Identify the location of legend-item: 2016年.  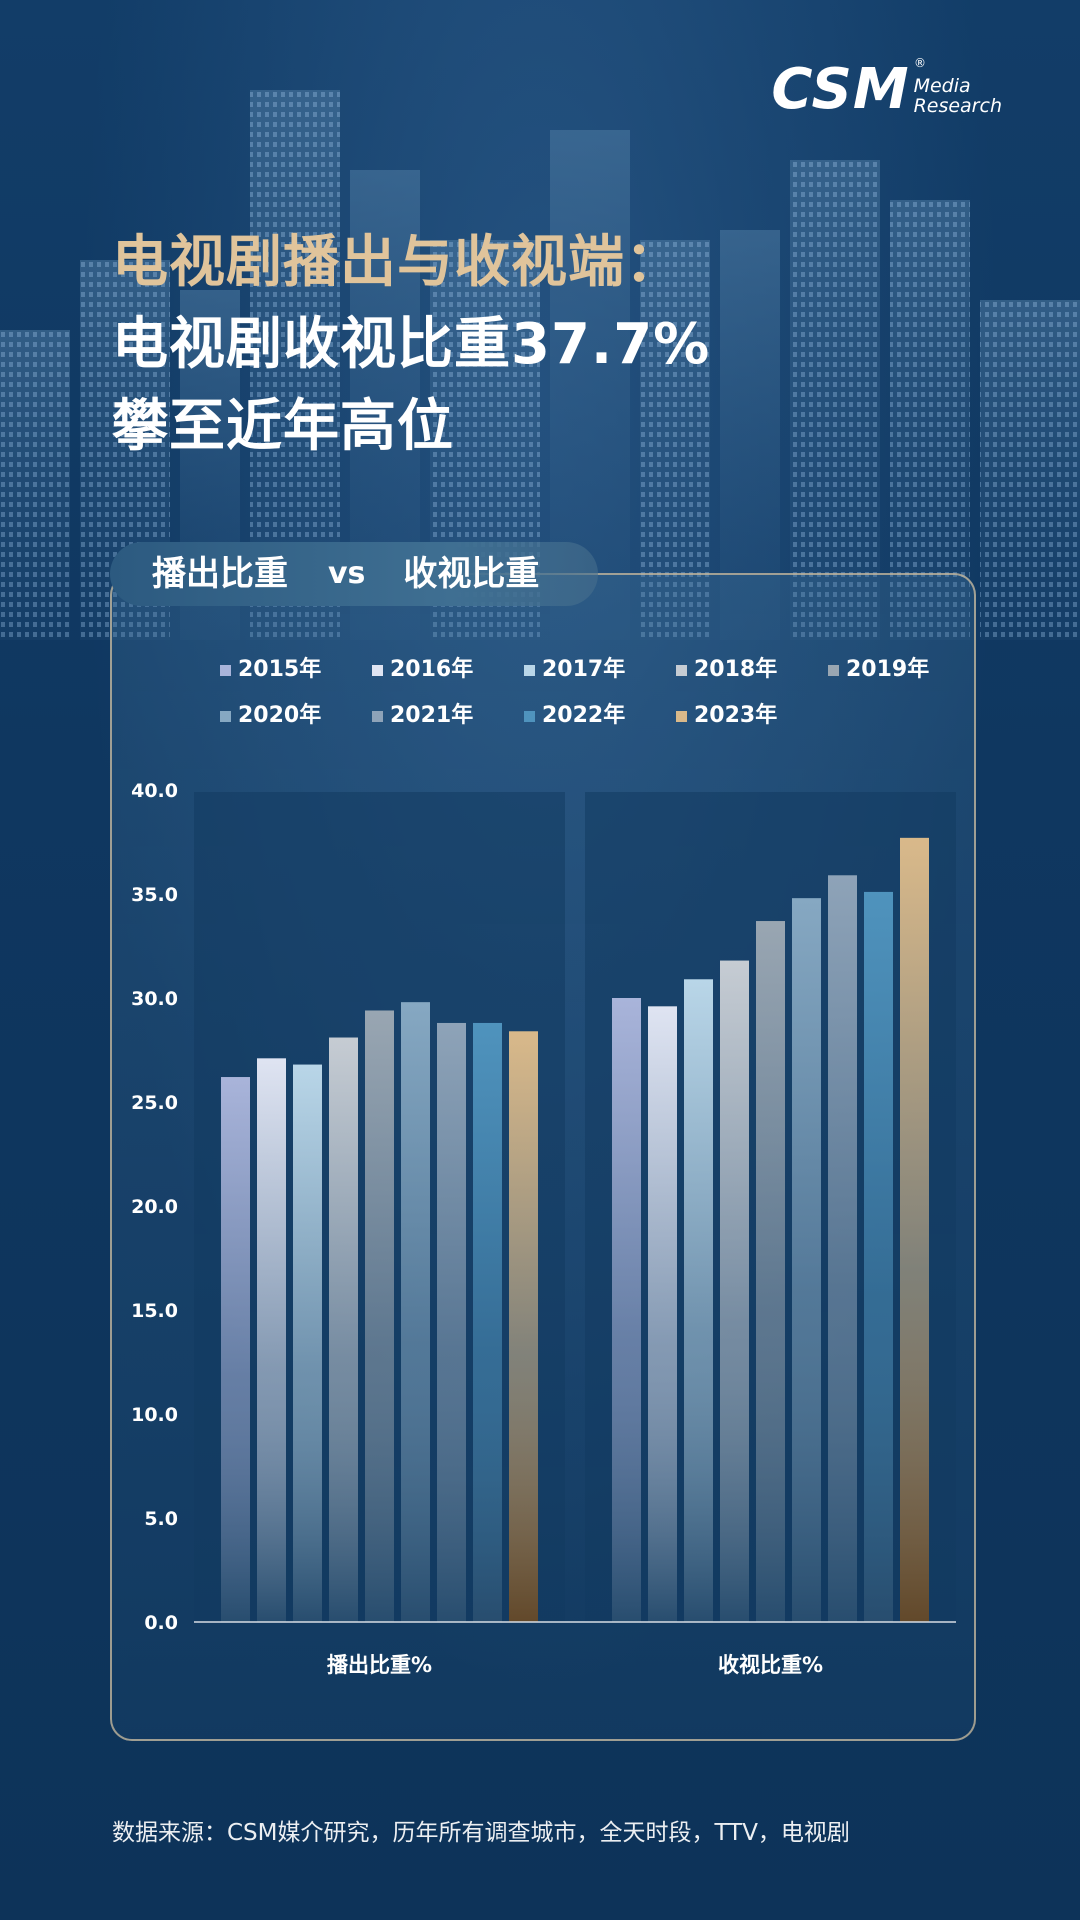
(422, 670).